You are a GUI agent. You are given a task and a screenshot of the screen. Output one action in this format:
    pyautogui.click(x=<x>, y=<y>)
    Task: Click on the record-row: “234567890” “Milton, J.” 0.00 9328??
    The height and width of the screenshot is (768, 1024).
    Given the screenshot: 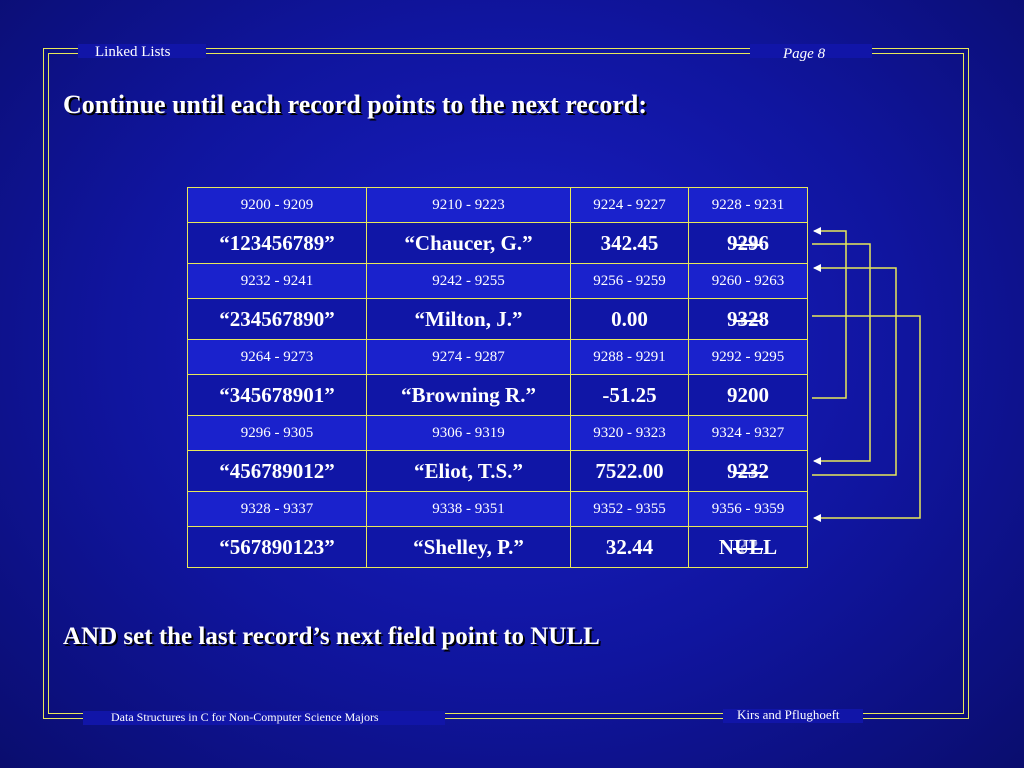 What is the action you would take?
    pyautogui.click(x=497, y=319)
    